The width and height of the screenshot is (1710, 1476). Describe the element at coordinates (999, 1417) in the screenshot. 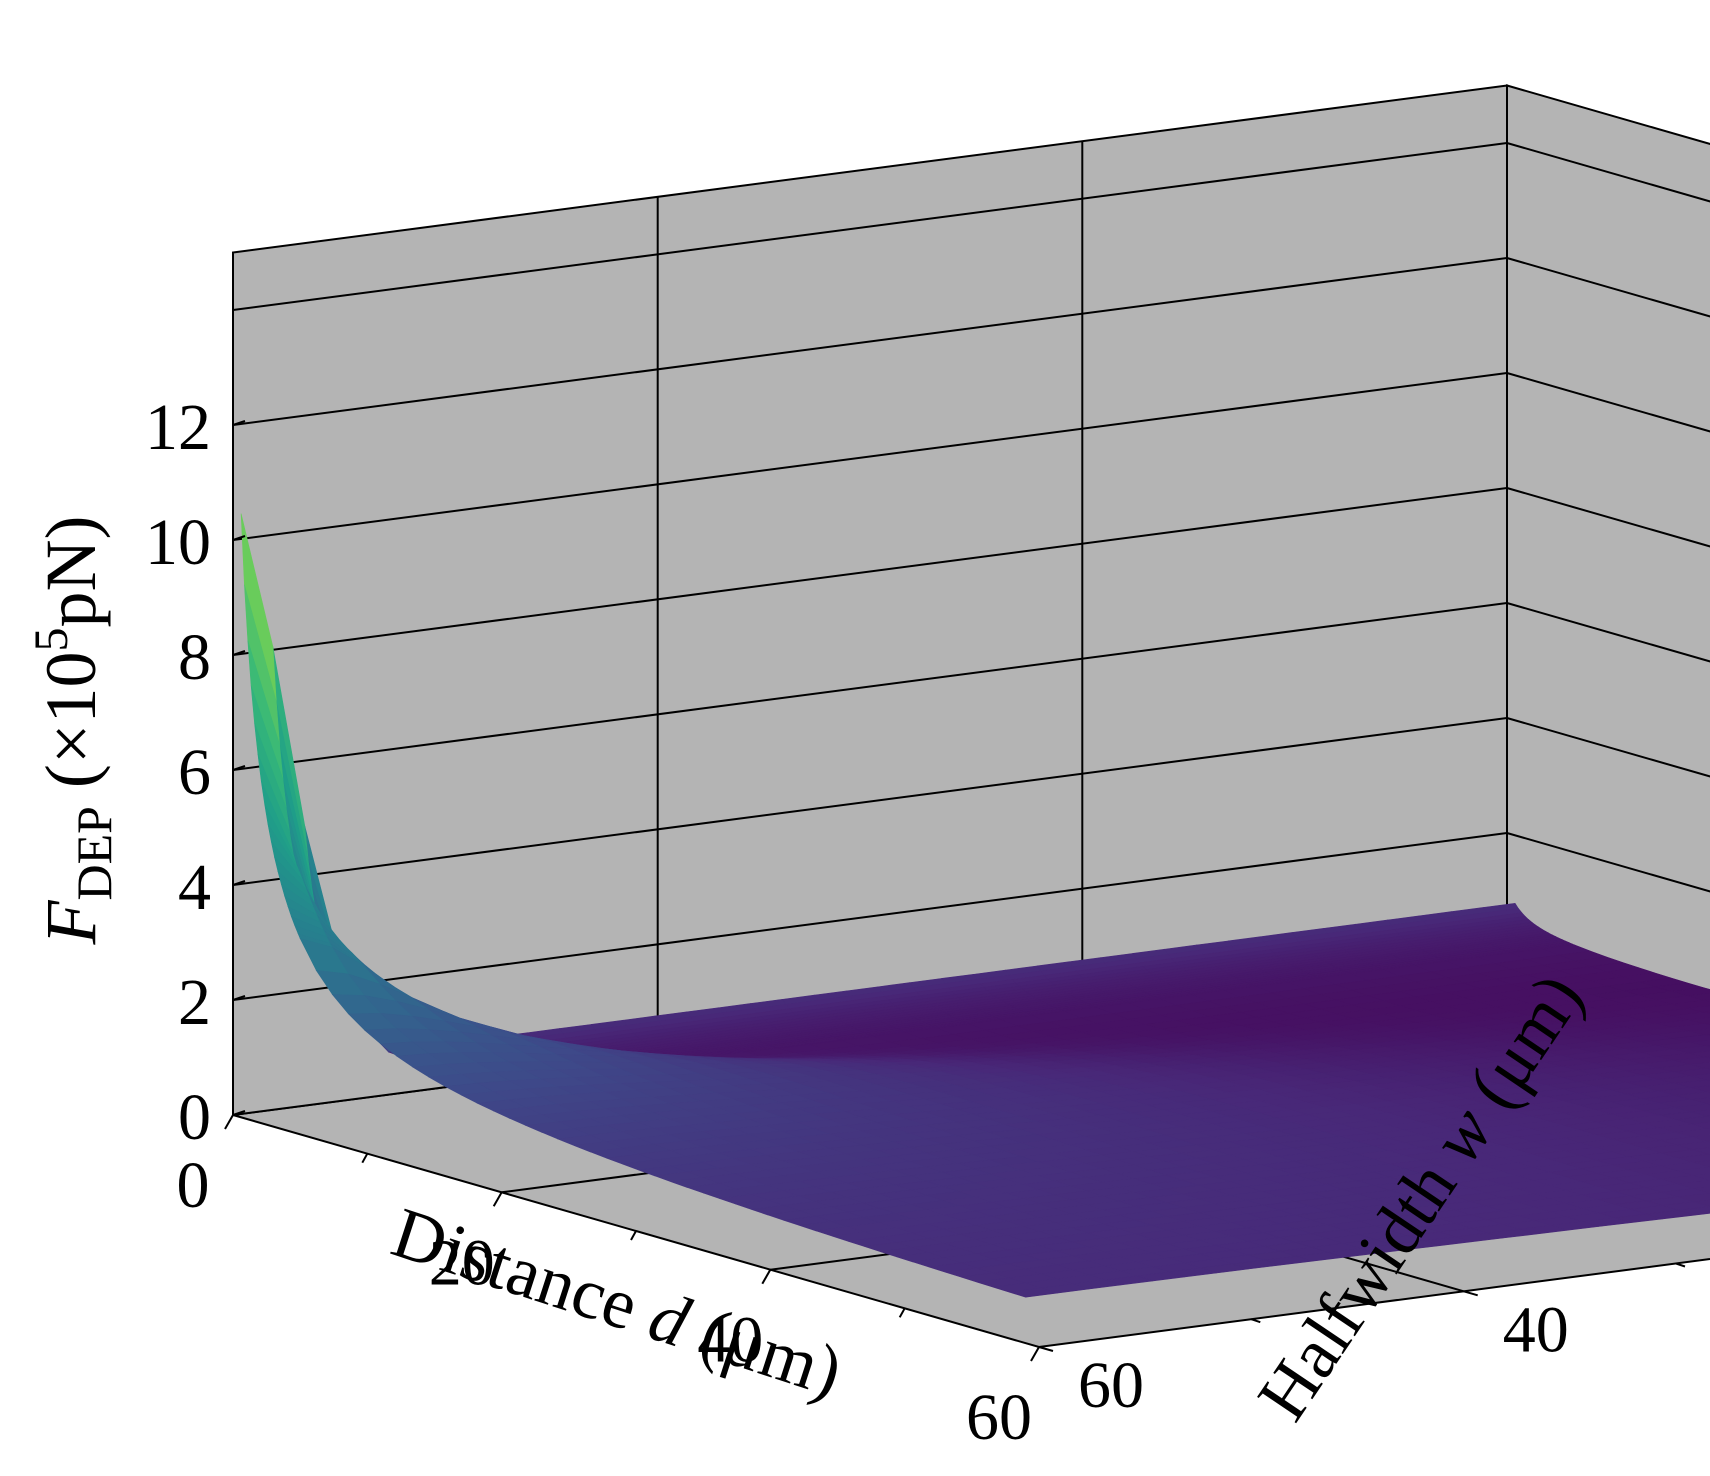

I see `x-tick-label: 60` at that location.